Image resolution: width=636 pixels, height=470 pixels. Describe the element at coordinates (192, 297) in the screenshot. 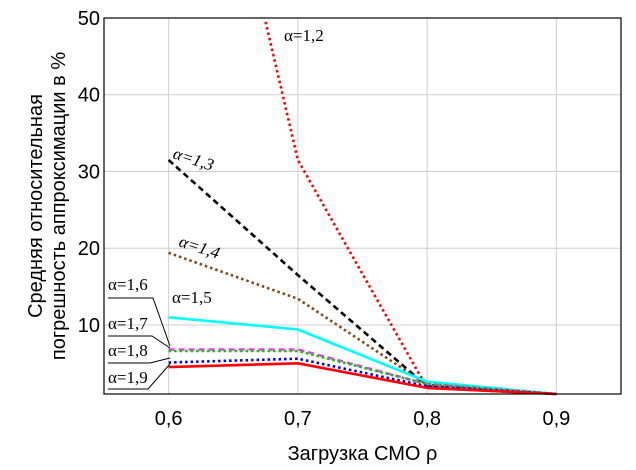

I see `series-label-4: α=1,5` at that location.